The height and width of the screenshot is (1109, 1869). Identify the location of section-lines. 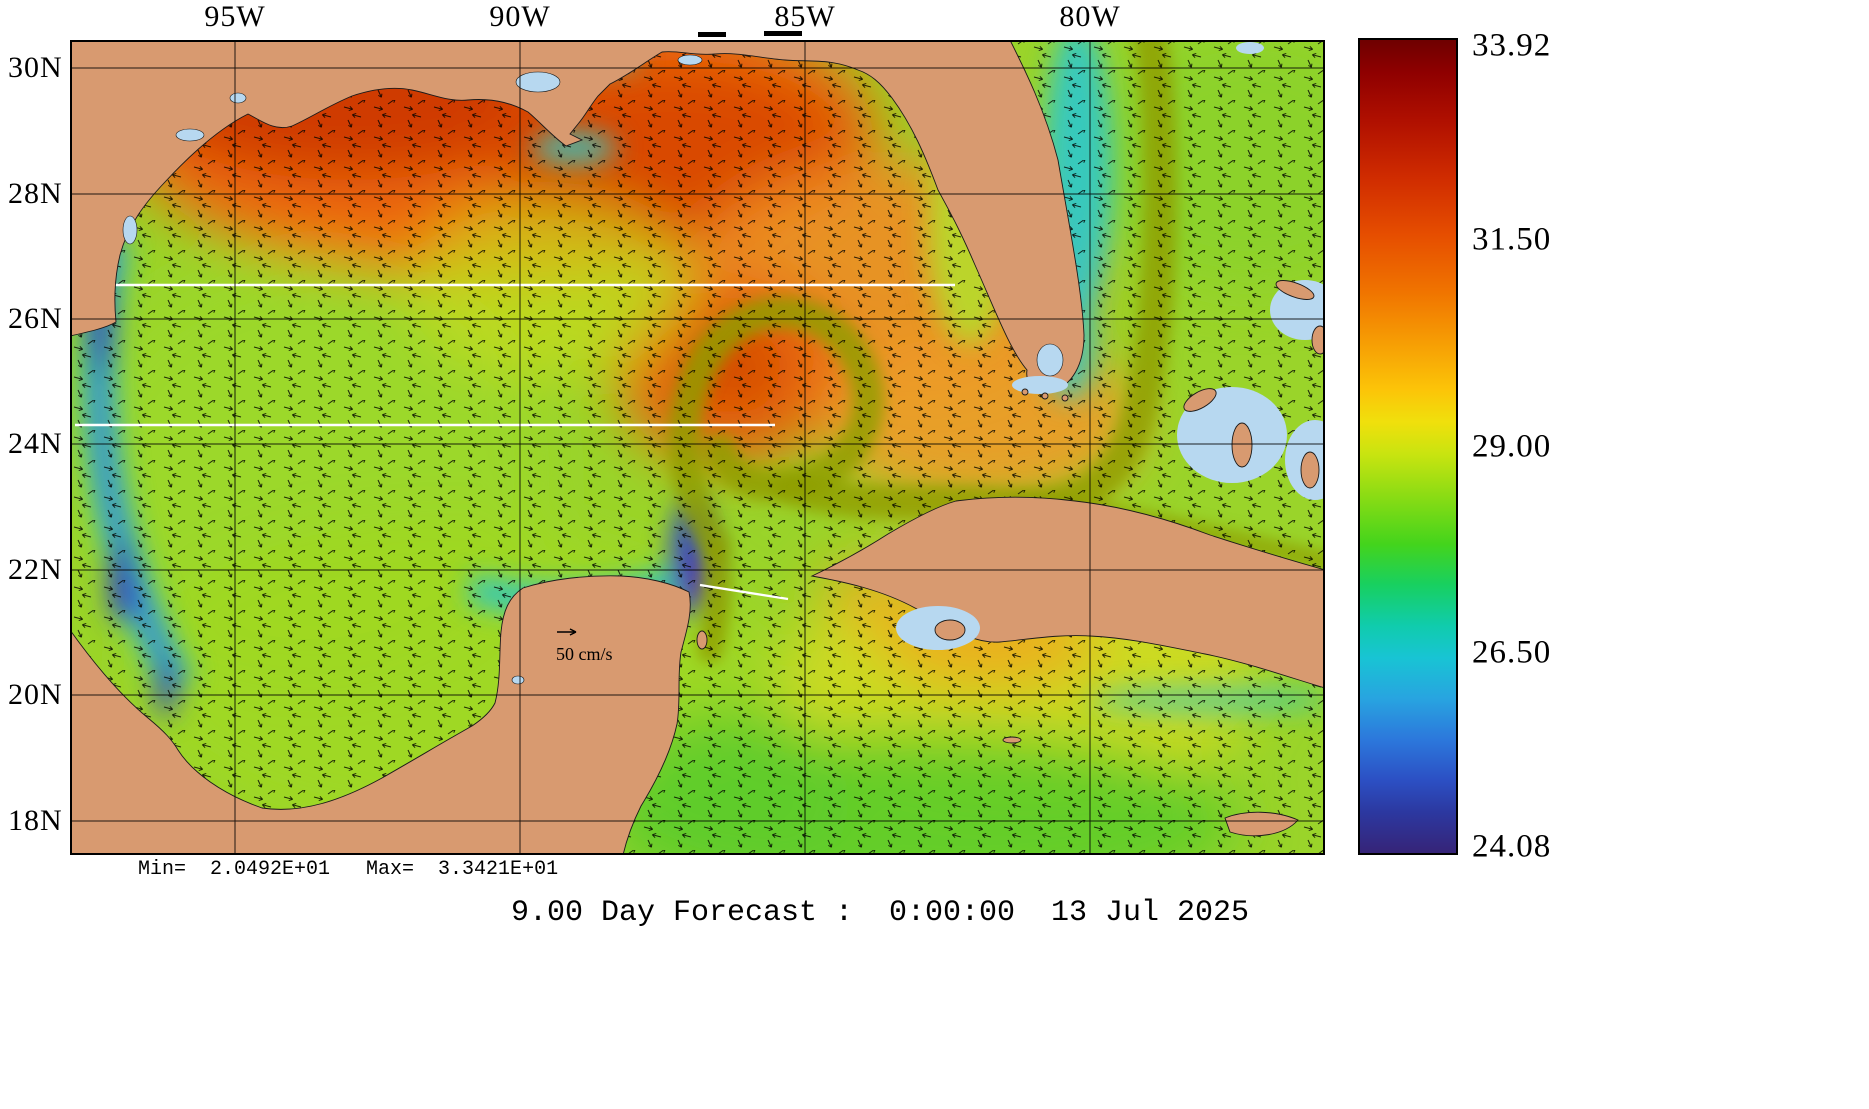
(515, 442).